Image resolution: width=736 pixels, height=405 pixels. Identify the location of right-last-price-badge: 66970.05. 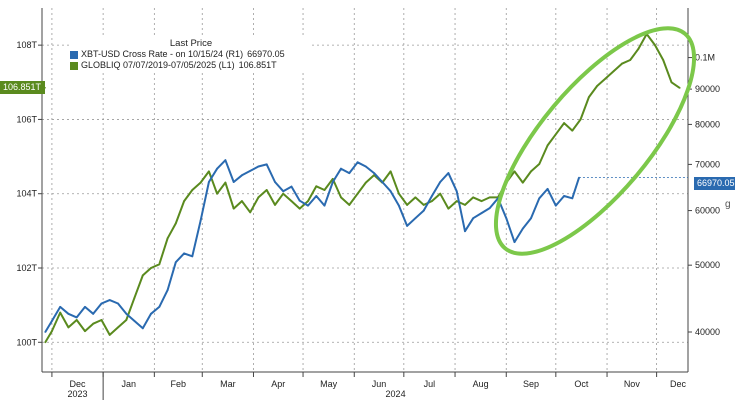
(714, 183).